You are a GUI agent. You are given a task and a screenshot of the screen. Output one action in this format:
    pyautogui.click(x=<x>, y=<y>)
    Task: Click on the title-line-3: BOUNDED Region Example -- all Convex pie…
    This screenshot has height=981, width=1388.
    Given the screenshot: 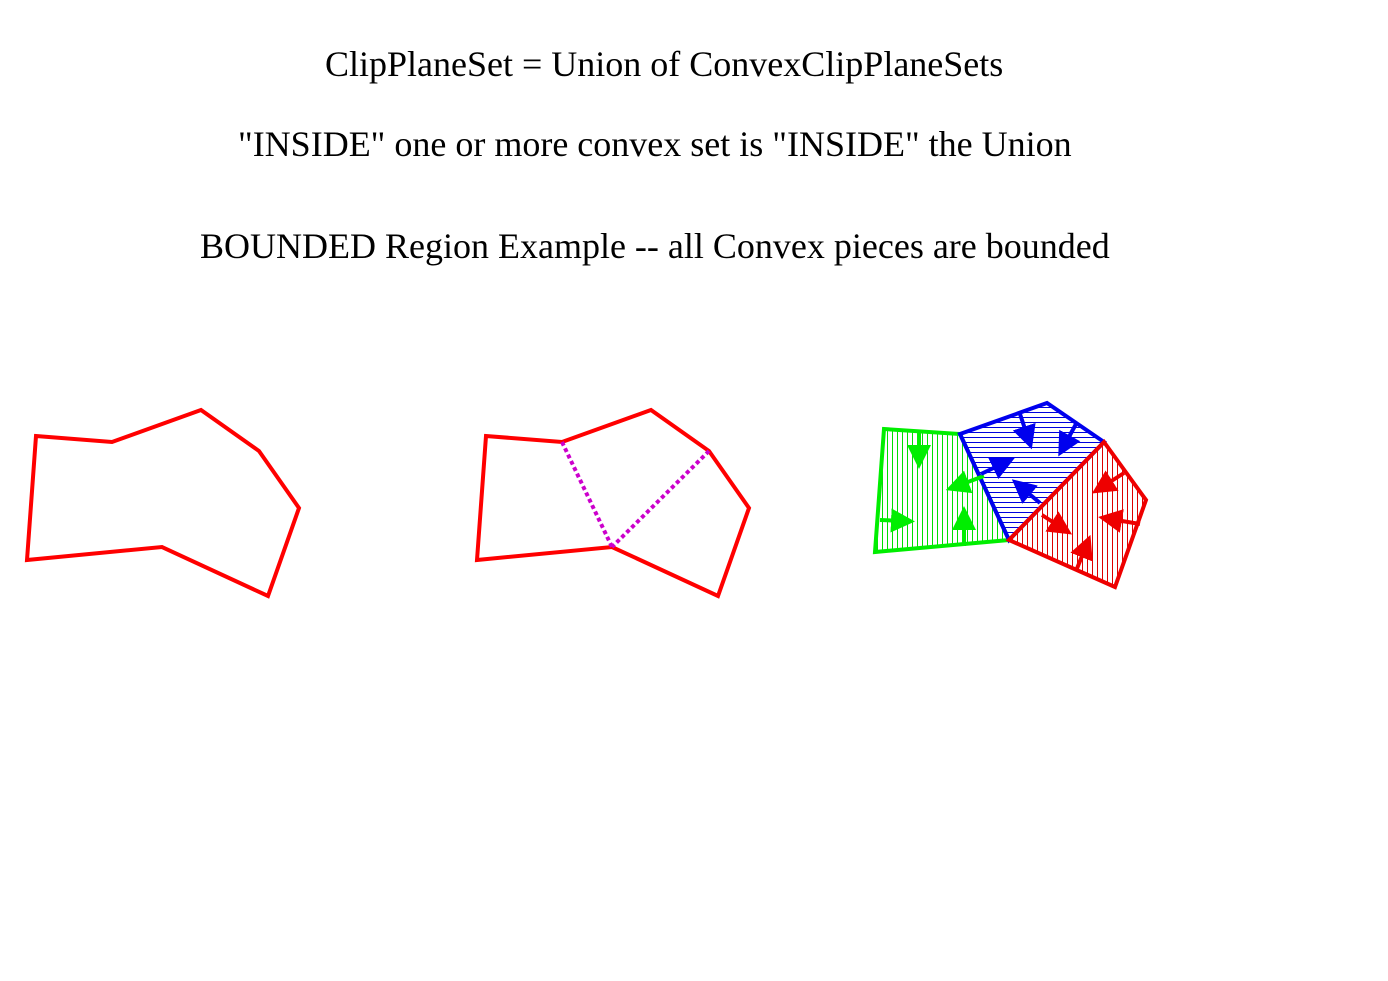 What is the action you would take?
    pyautogui.click(x=655, y=246)
    